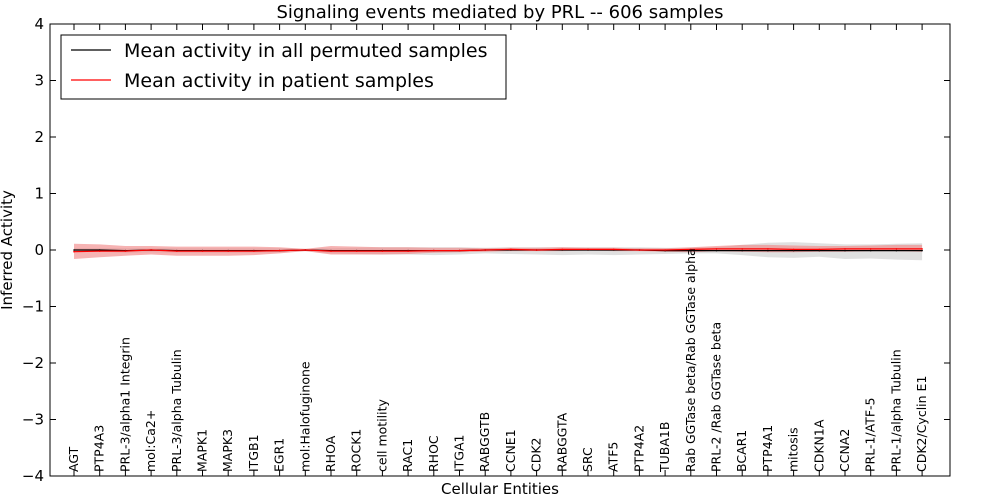 This screenshot has width=1000, height=500. Describe the element at coordinates (227, 450) in the screenshot. I see `x-tick-label-6: MAPK3` at that location.